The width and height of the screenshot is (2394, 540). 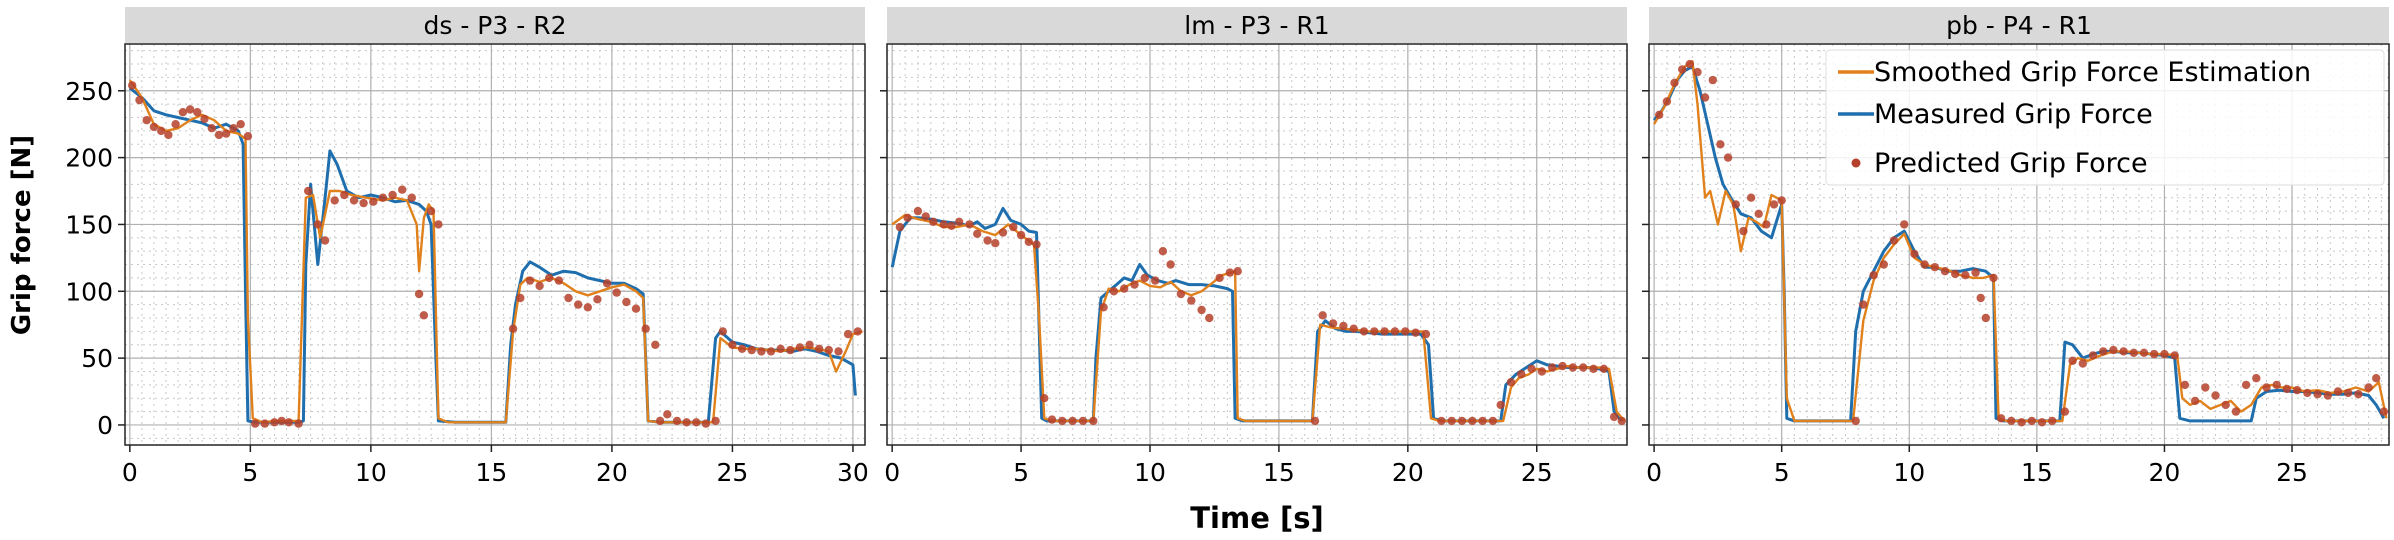 I want to click on y-tick-label: 0, so click(x=105, y=425).